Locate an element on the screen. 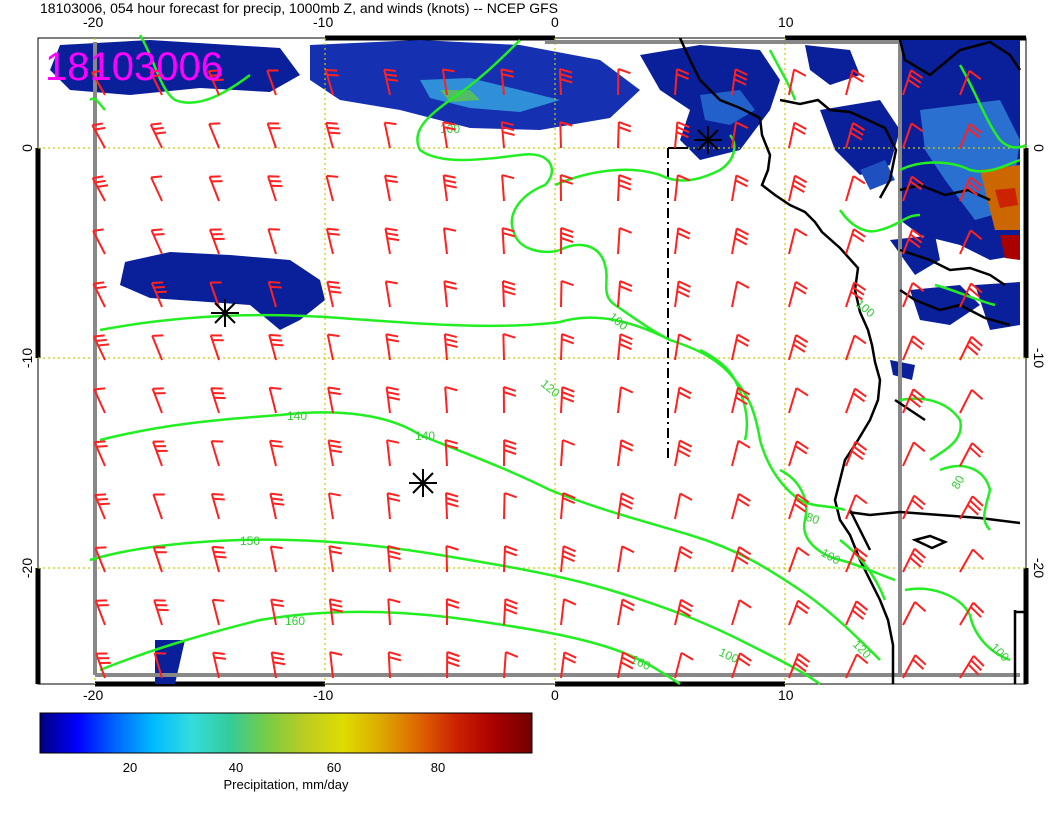 The height and width of the screenshot is (816, 1056). contour-label: 160 is located at coordinates (295, 621).